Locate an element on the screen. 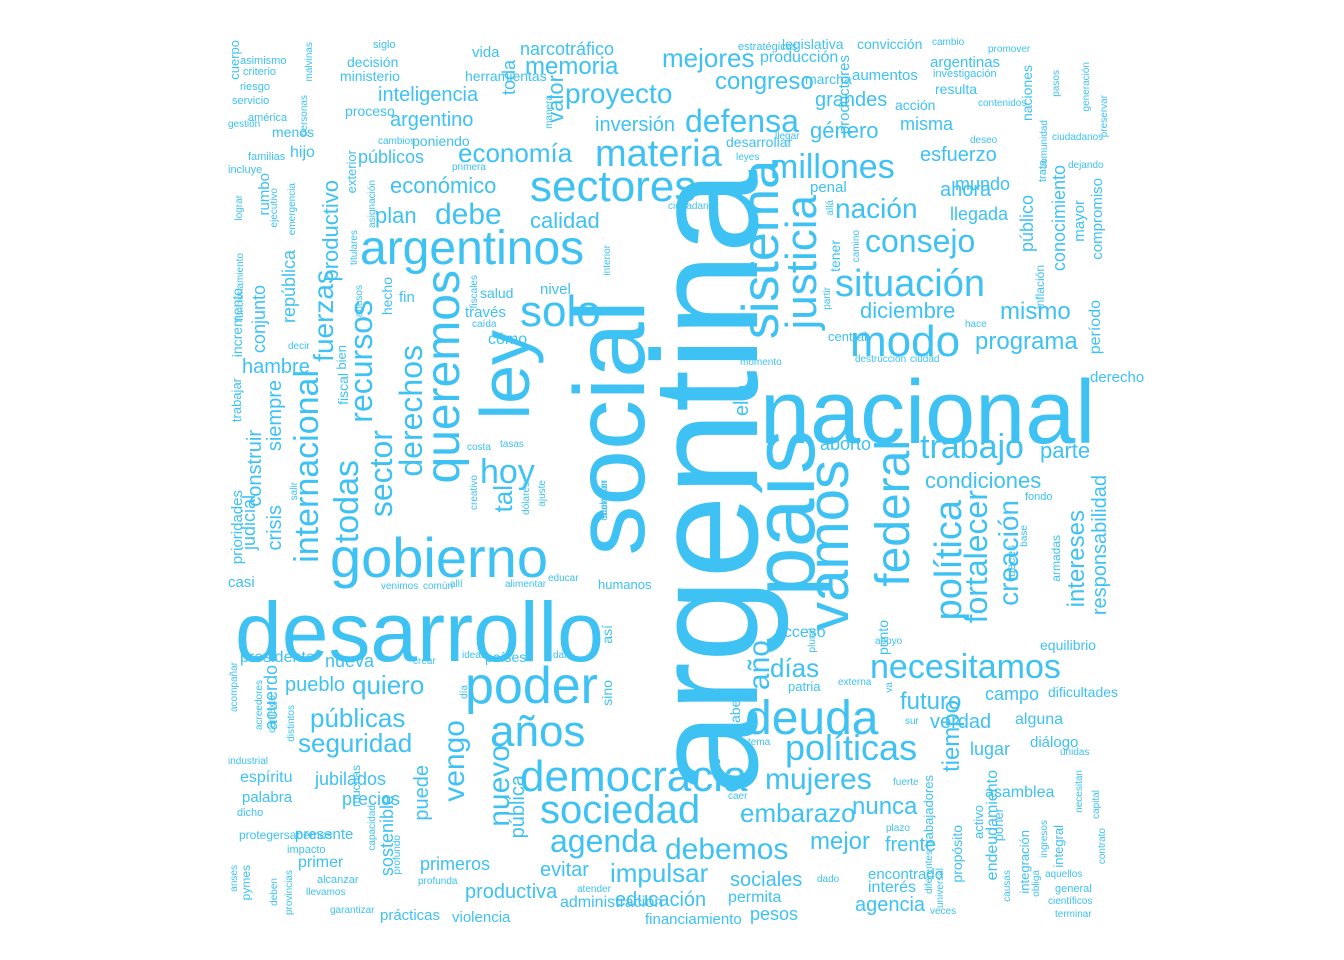  word-derecho: derecho is located at coordinates (1117, 377).